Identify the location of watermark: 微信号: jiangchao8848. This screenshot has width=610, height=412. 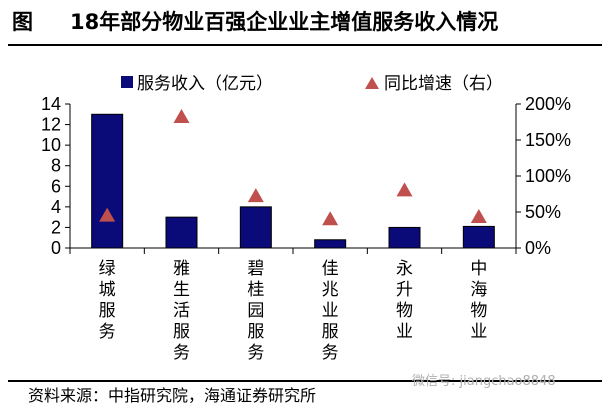
(484, 381).